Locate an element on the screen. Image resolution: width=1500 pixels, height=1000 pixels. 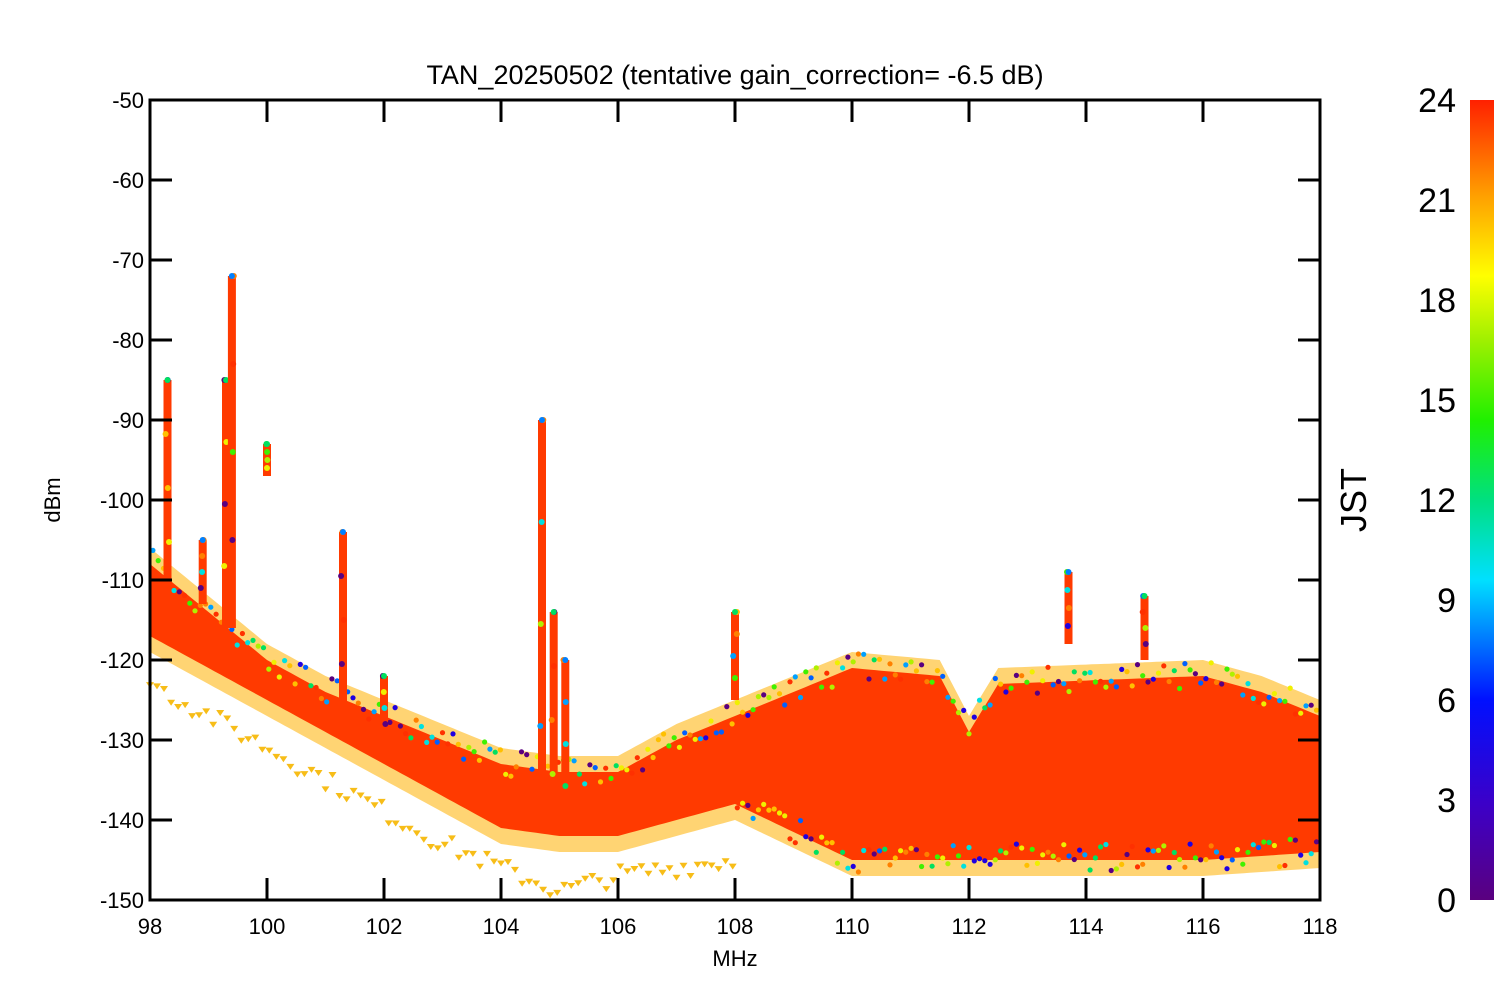
colorbar-ticks: 0 3 6 9 12 15 18 21 24 is located at coordinates (1437, 501).